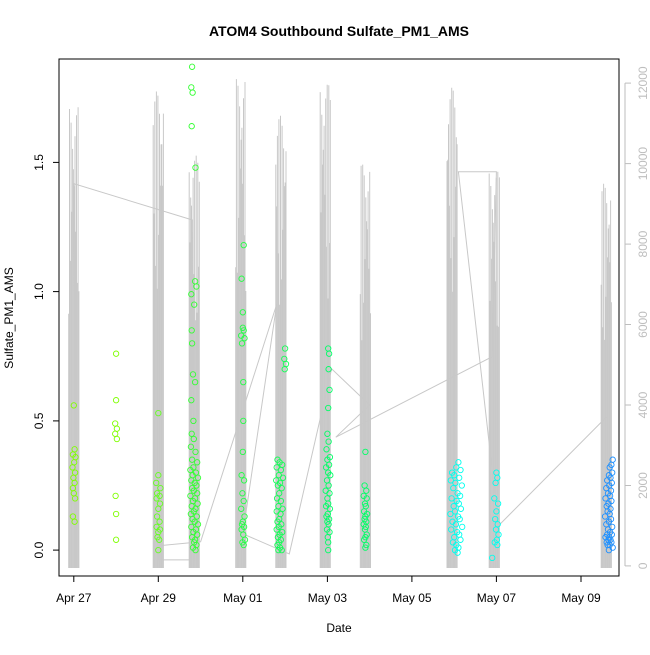 The width and height of the screenshot is (650, 655). Describe the element at coordinates (39, 162) in the screenshot. I see `y-tick-label: 1.5` at that location.